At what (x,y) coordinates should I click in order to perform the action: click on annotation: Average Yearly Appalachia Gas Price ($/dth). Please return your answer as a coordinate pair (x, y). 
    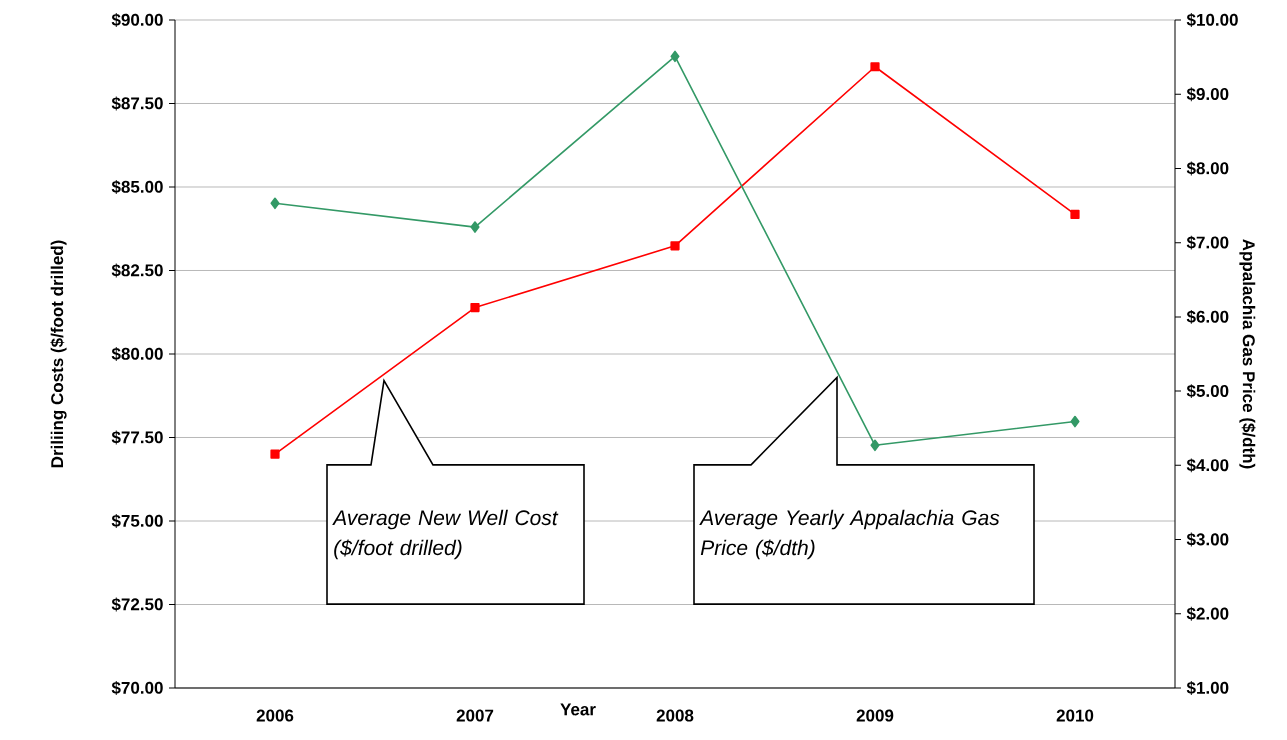
    Looking at the image, I should click on (849, 534).